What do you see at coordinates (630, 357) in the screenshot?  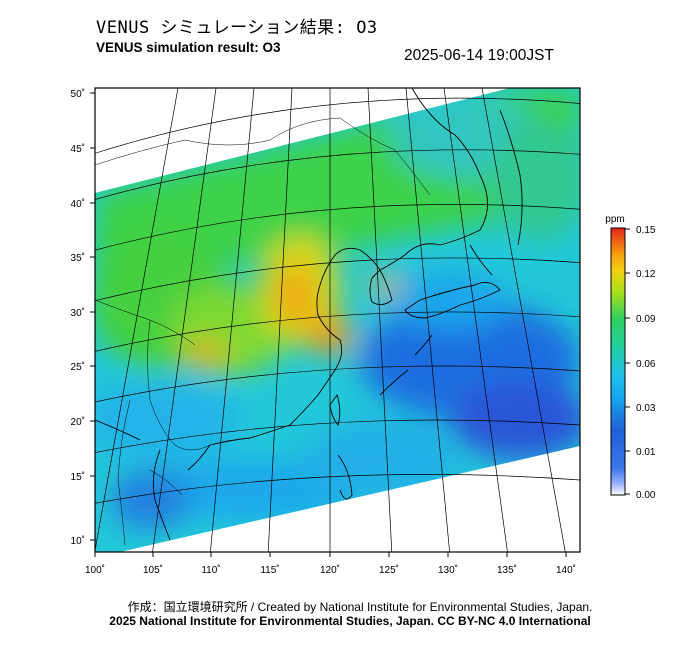 I see `colorbar: ppm 0.15 0.12 0.09 0.06 0.03 0.01 0.00` at bounding box center [630, 357].